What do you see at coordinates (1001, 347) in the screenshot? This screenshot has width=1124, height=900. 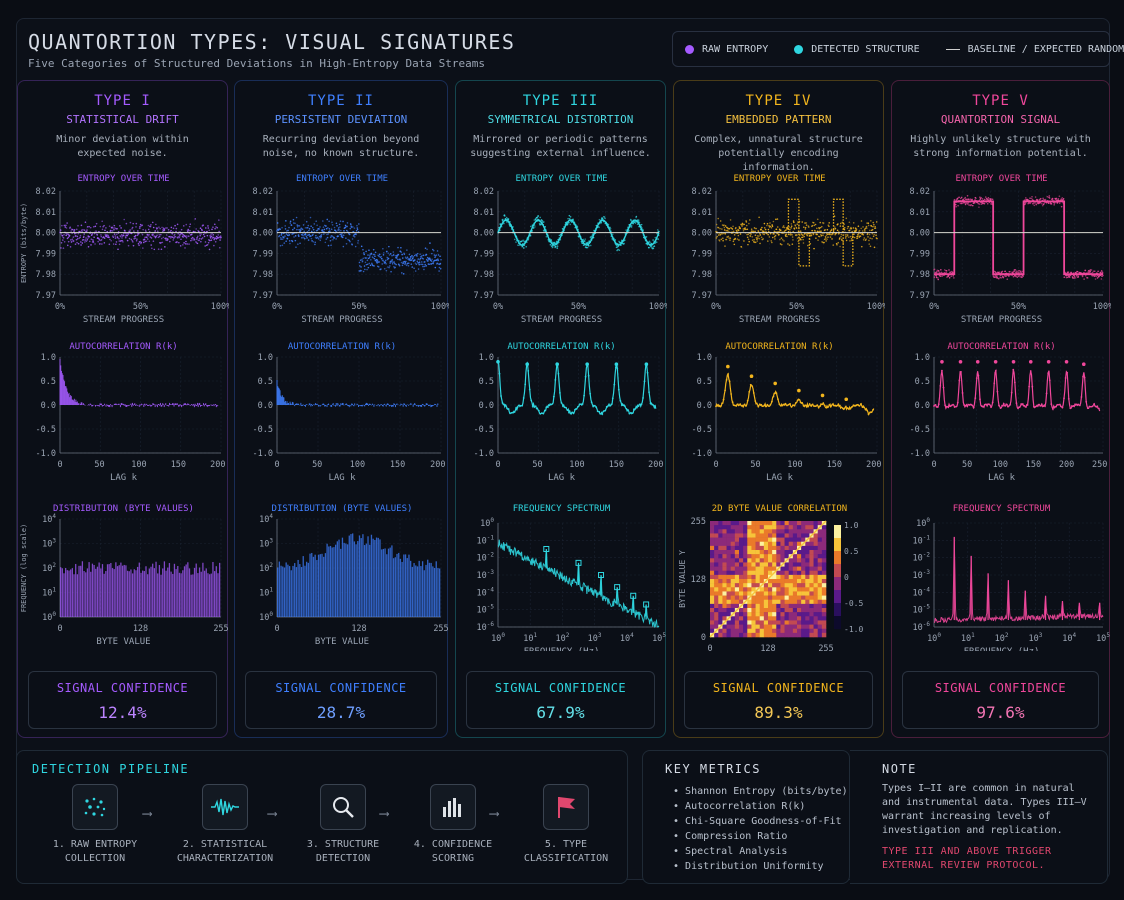 I see `autocorrelation-chart-title: AUTOCORRELATION R(k)` at bounding box center [1001, 347].